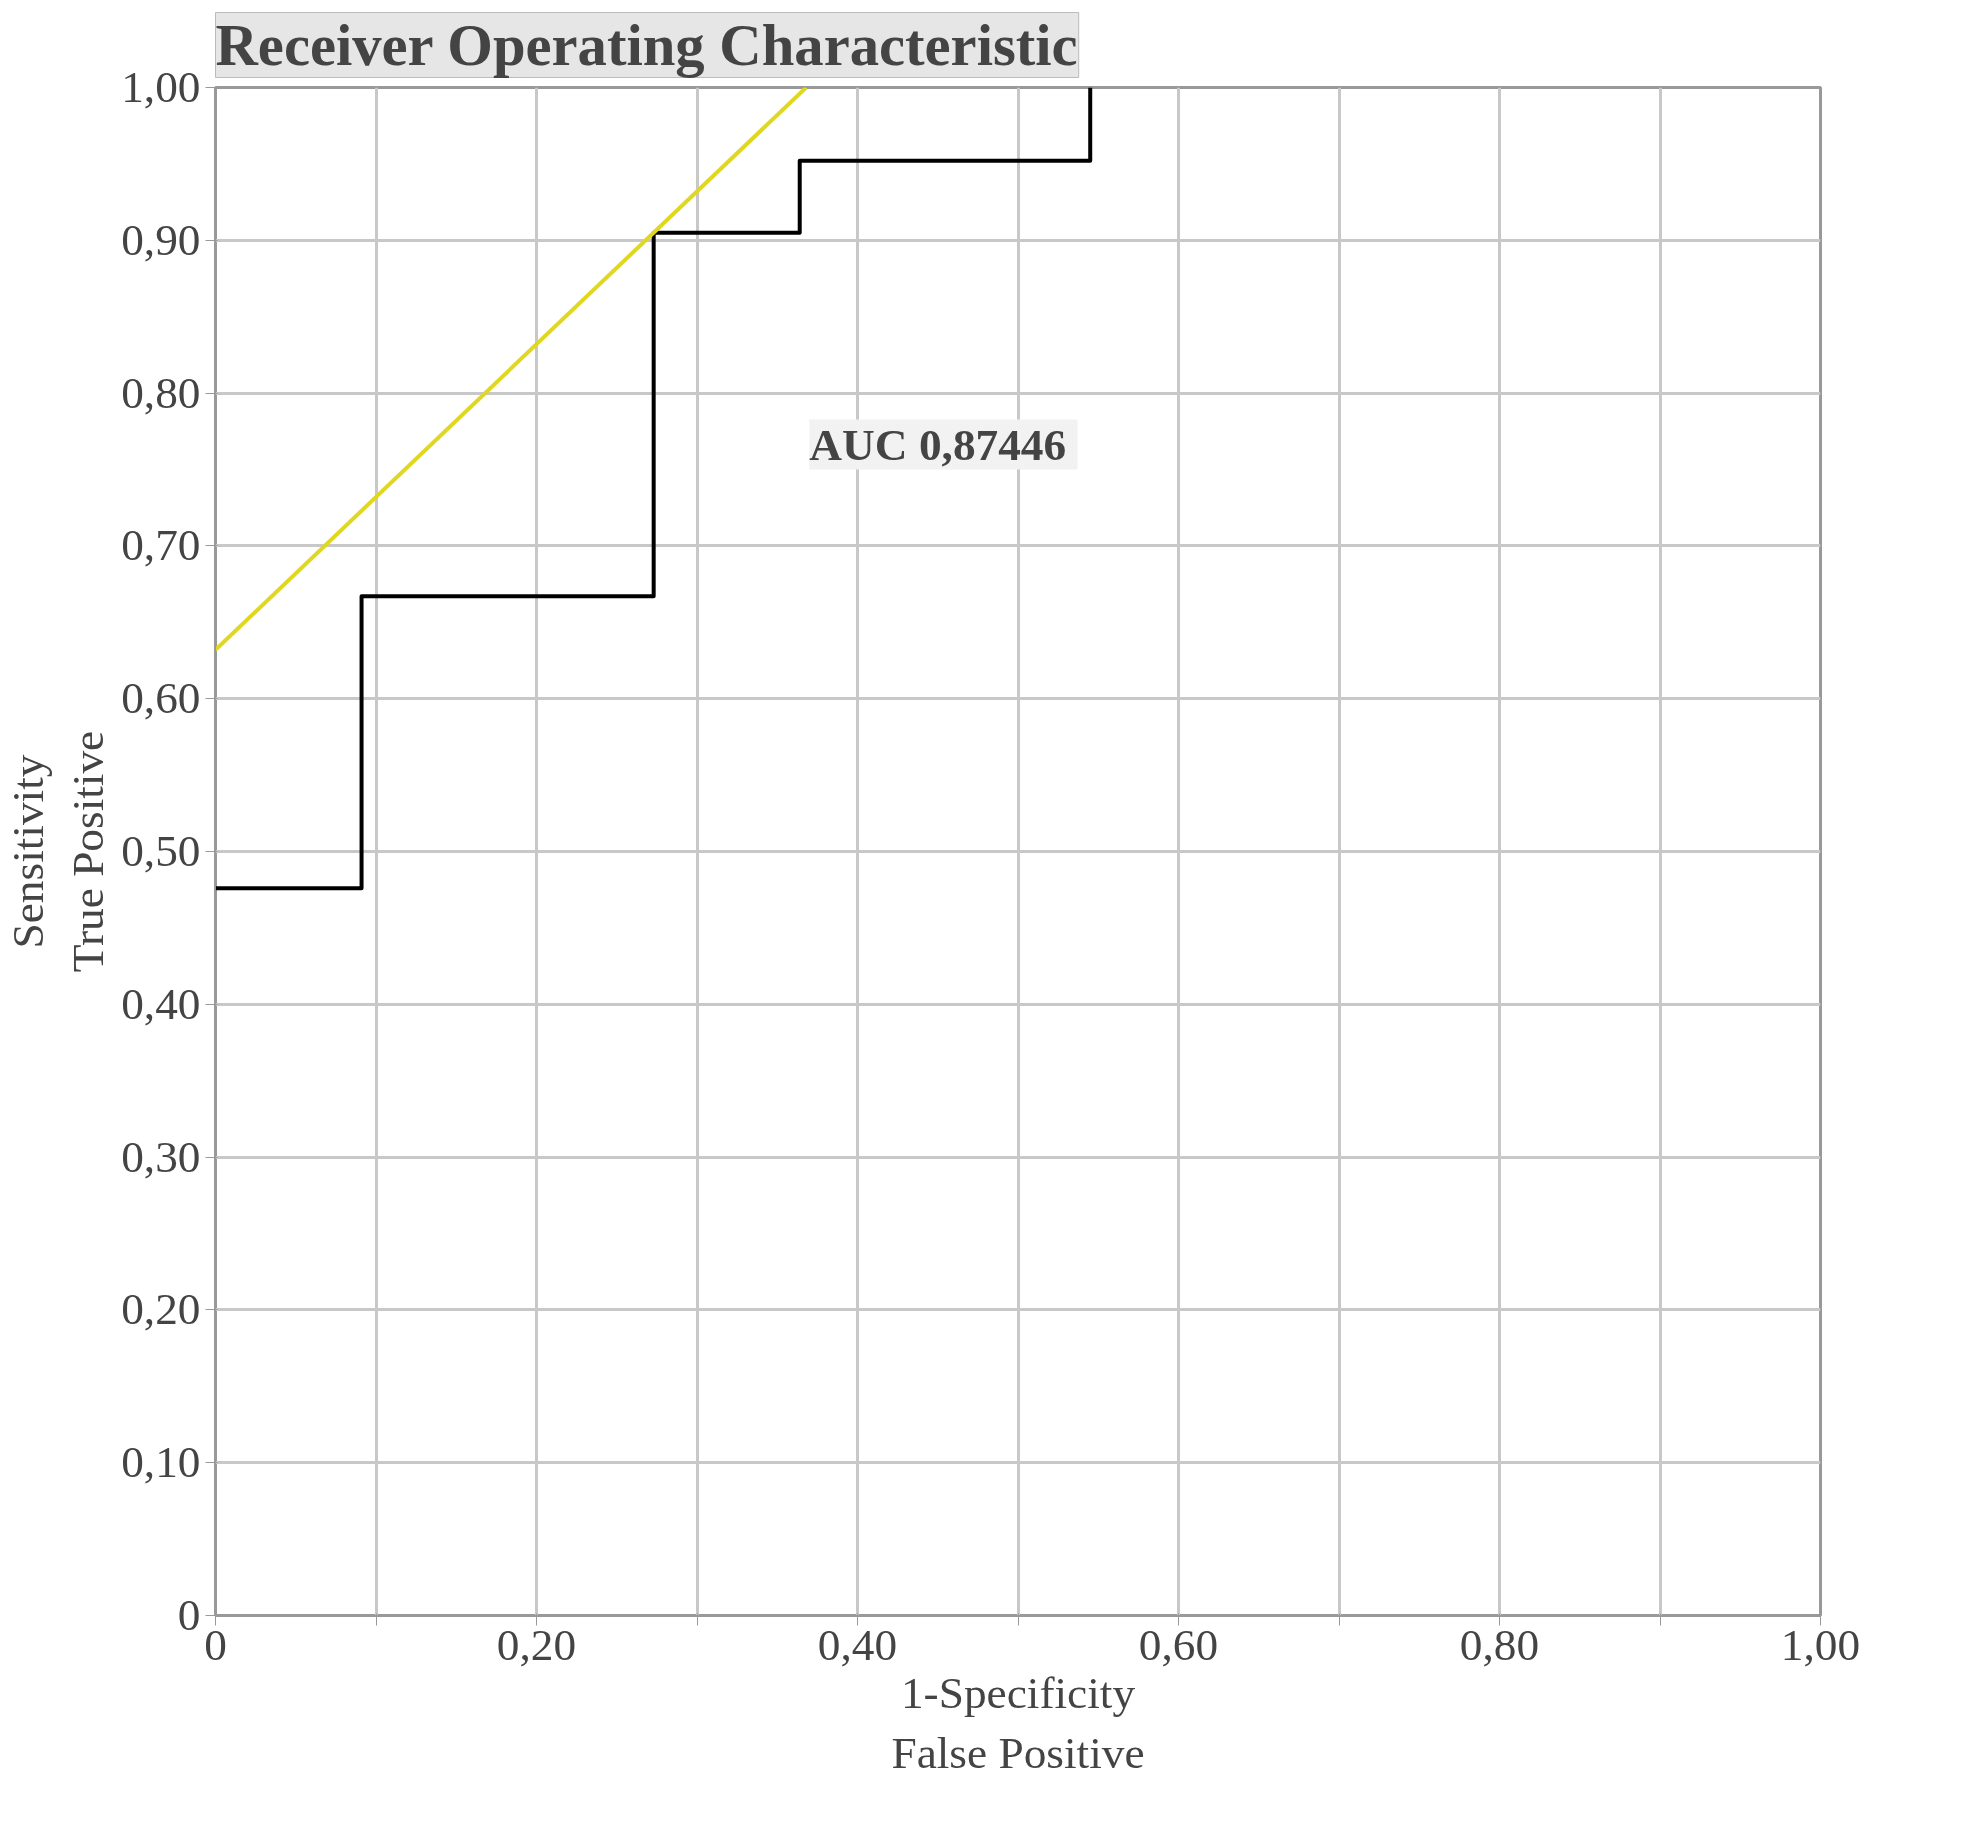 This screenshot has width=1969, height=1830. Describe the element at coordinates (161, 239) in the screenshot. I see `y-tick-label: 0,90` at that location.